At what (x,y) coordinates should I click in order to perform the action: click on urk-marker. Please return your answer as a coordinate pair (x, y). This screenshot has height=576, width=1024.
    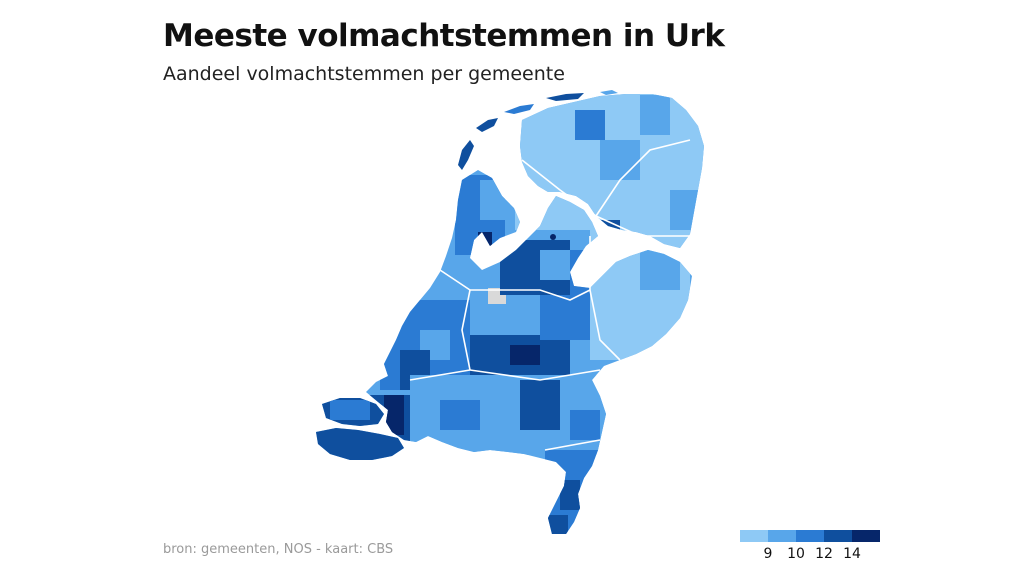
    Looking at the image, I should click on (553, 237).